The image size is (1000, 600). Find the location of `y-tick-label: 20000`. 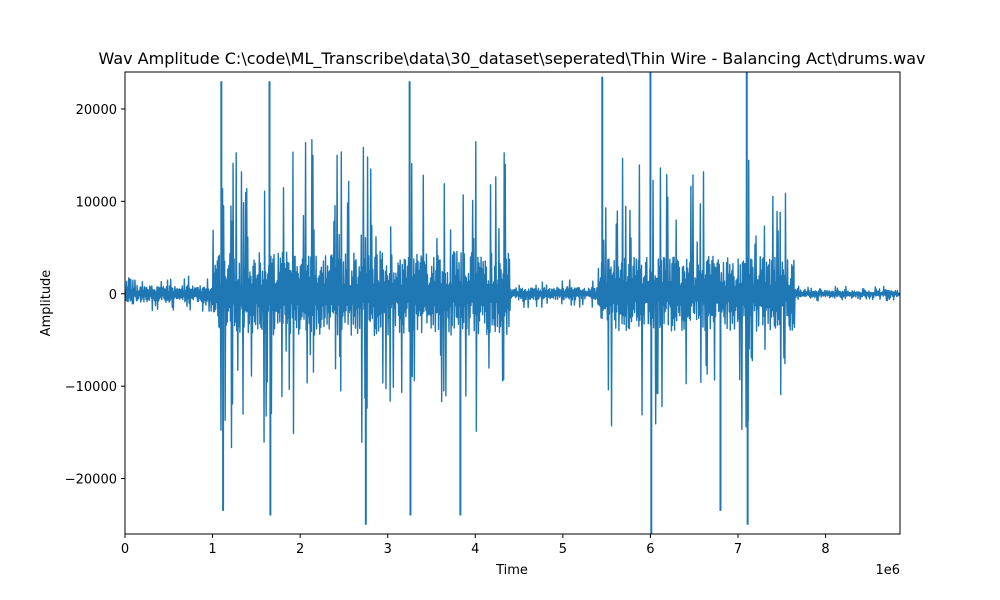

y-tick-label: 20000 is located at coordinates (96, 110).